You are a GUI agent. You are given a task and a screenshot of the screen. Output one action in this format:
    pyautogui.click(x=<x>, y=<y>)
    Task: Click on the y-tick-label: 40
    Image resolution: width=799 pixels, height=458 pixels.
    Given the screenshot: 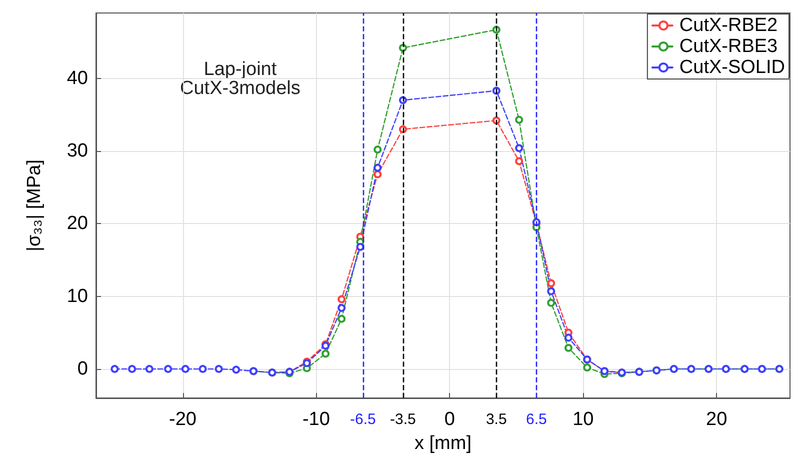 What is the action you would take?
    pyautogui.click(x=77, y=78)
    